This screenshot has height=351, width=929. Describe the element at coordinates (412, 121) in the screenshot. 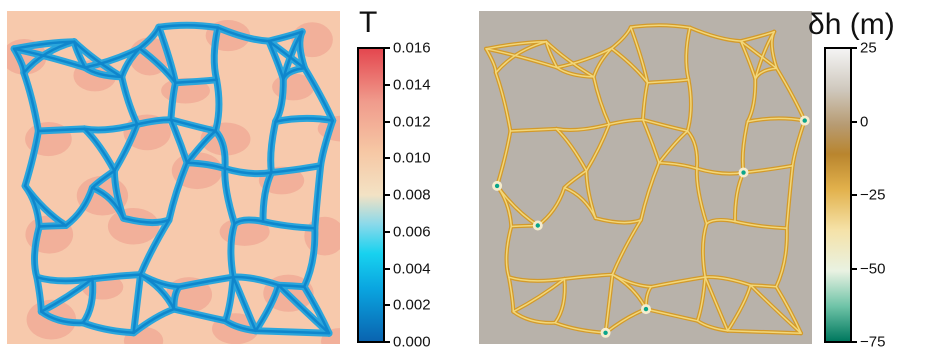

I see `temperature-colorbar-tick-label: 0.012` at that location.